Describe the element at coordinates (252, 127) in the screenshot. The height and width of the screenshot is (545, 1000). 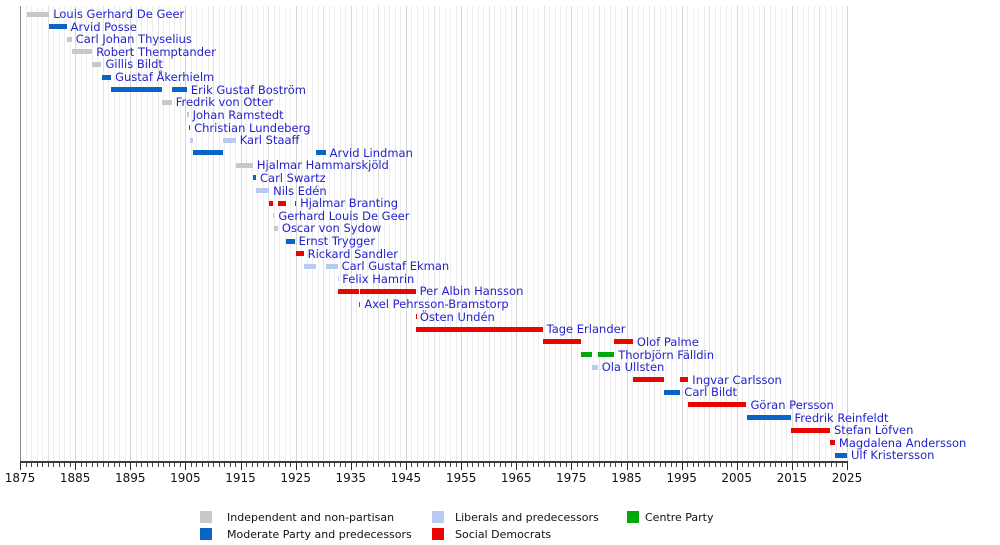
I see `minister-name: Christian Lundeberg` at that location.